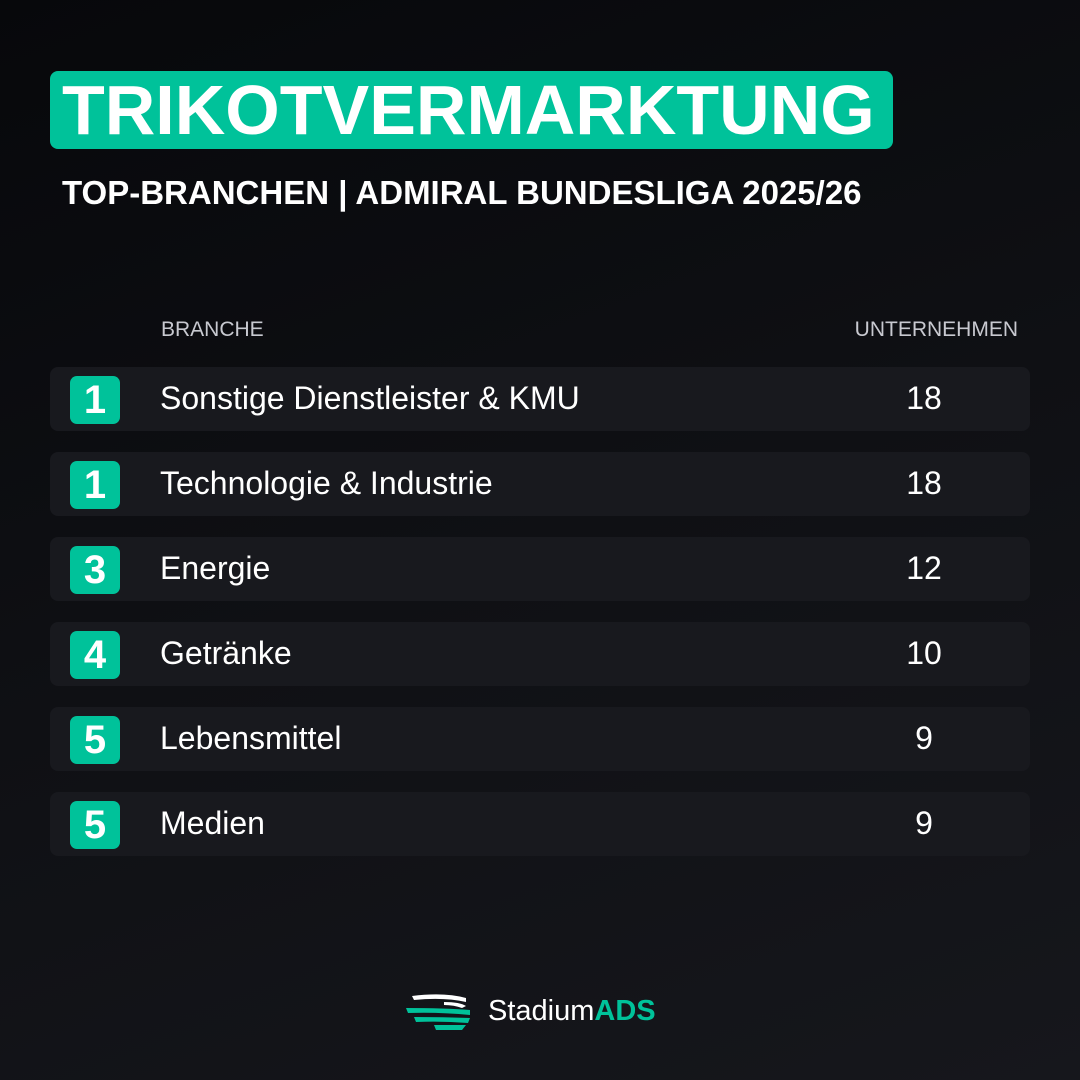 The width and height of the screenshot is (1080, 1080). What do you see at coordinates (251, 738) in the screenshot?
I see `branche-name: Lebensmittel` at bounding box center [251, 738].